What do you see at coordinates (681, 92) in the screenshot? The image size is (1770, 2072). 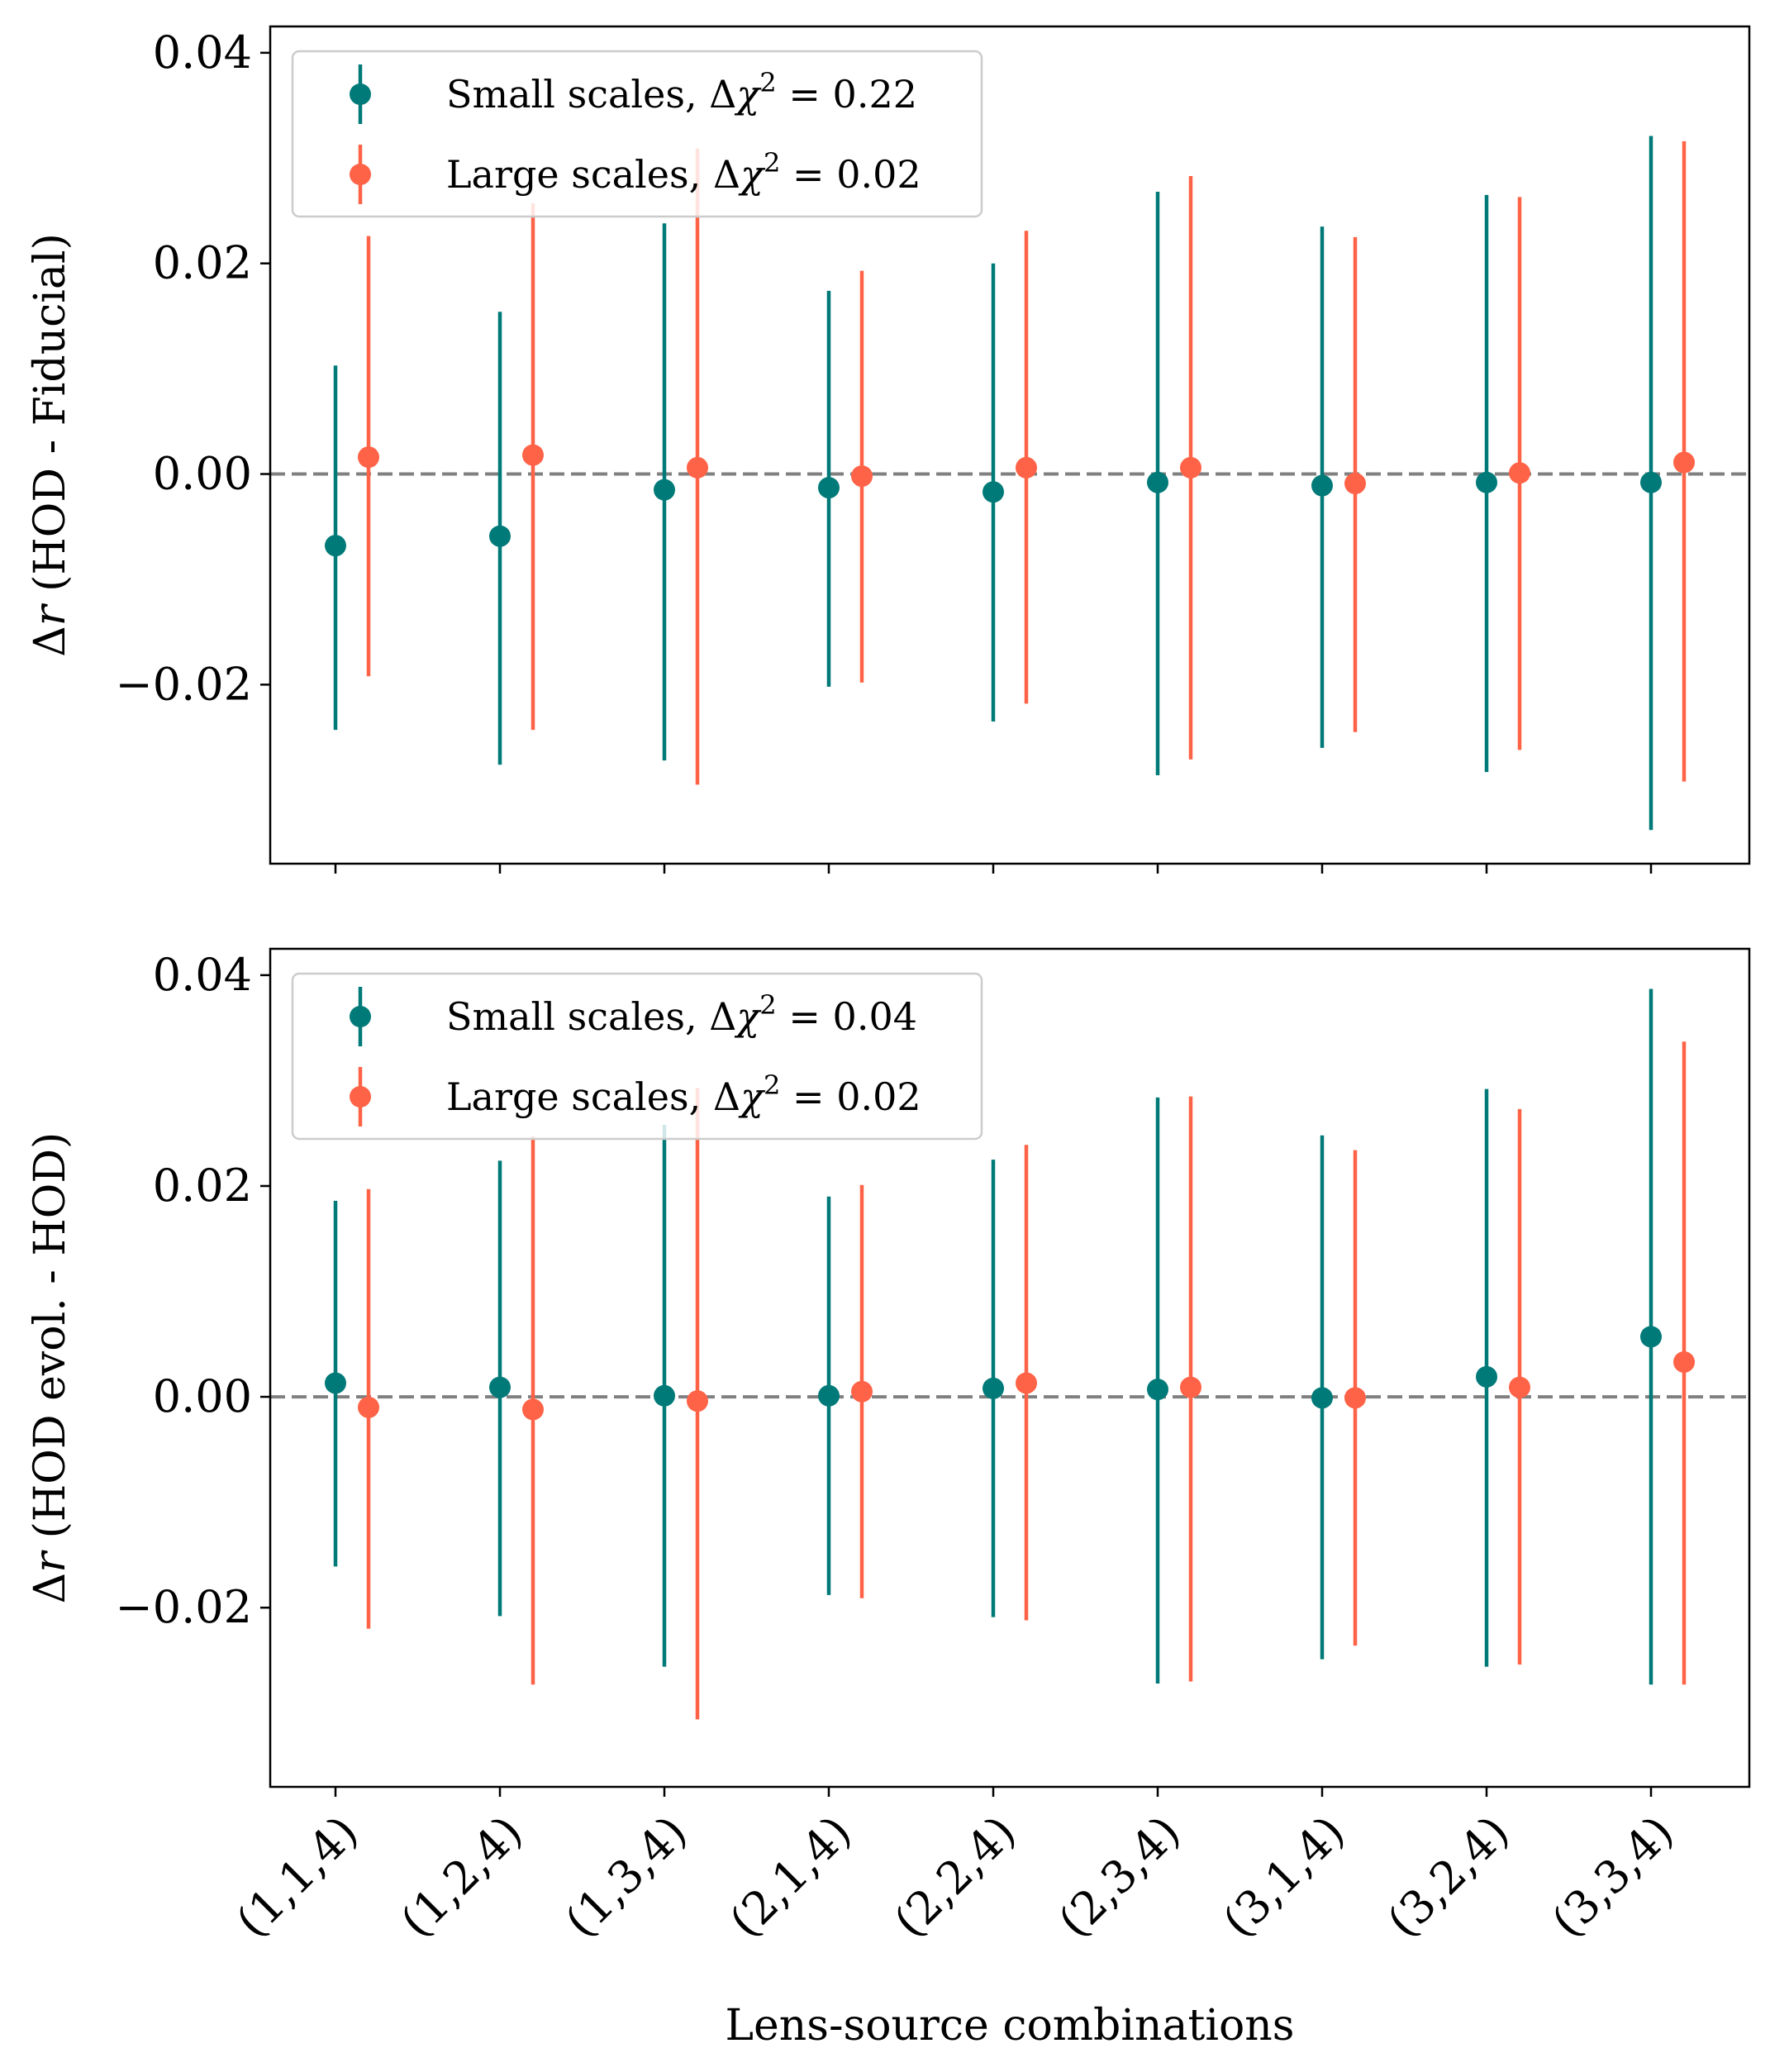 I see `legend-label: Small scales, Δχ2 = 0.22` at bounding box center [681, 92].